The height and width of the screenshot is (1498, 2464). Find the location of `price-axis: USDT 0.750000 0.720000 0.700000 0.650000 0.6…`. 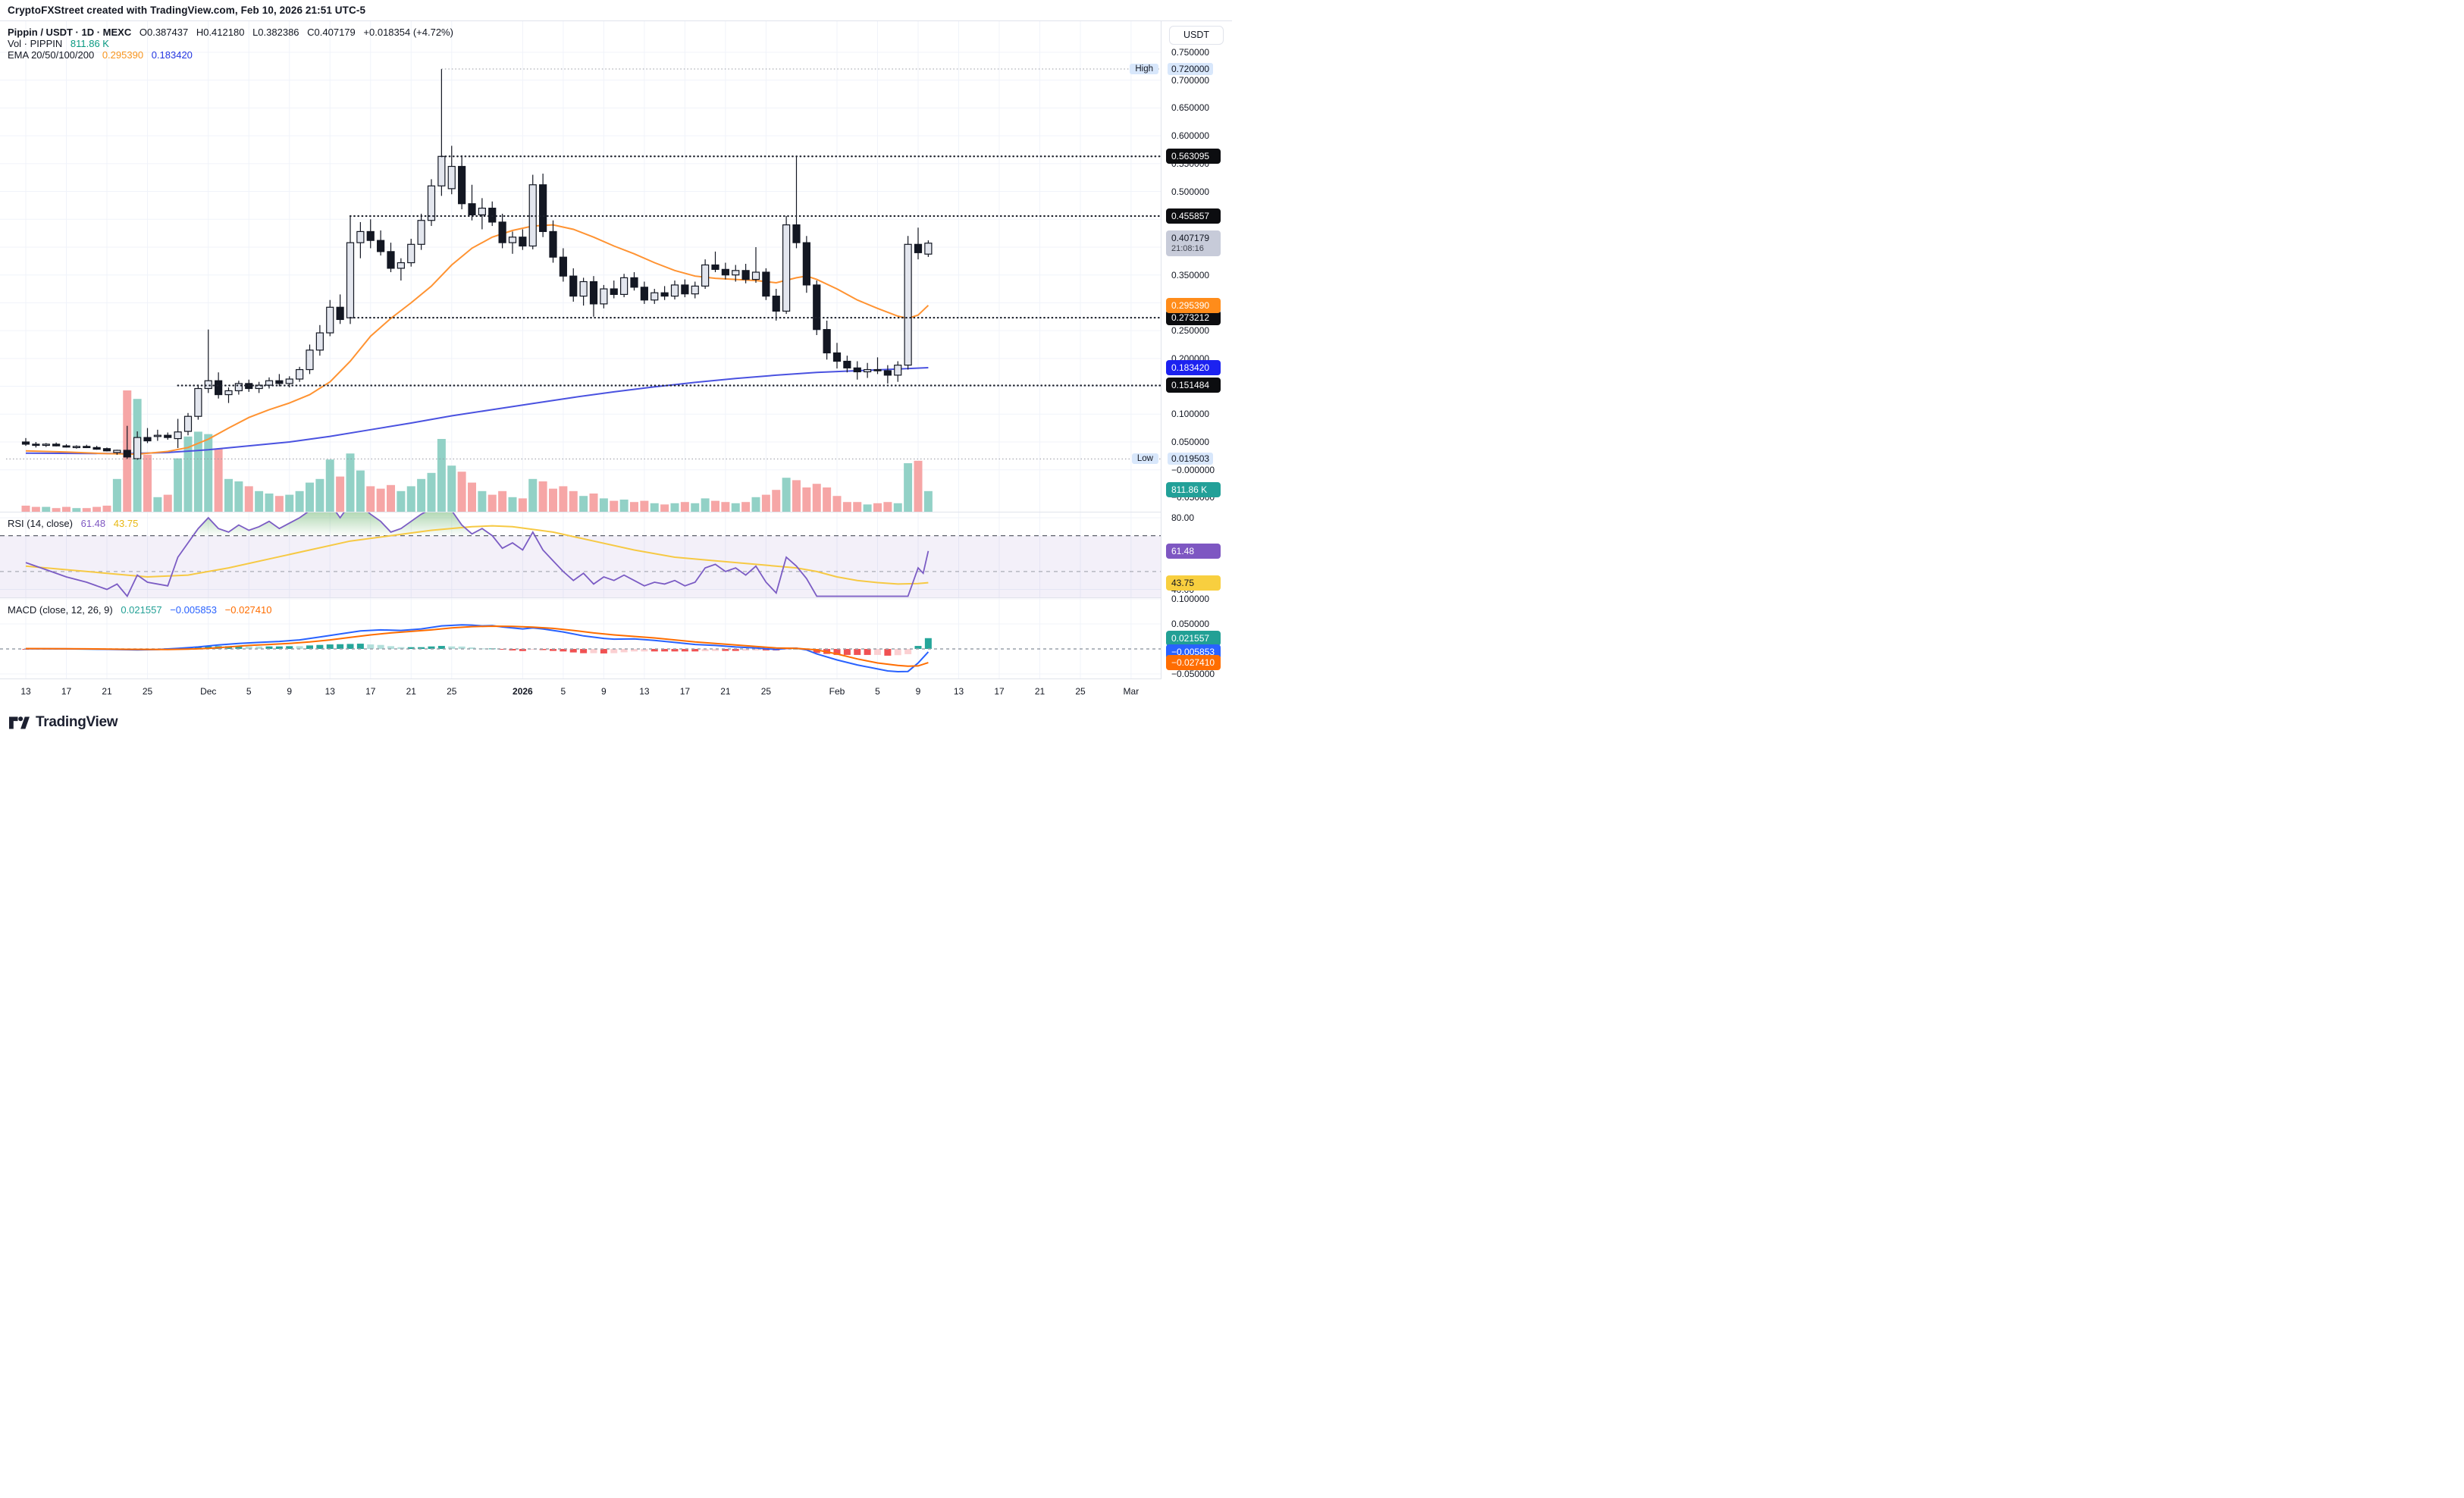

price-axis: USDT 0.750000 0.720000 0.700000 0.650000 0.6… is located at coordinates (1196, 349).